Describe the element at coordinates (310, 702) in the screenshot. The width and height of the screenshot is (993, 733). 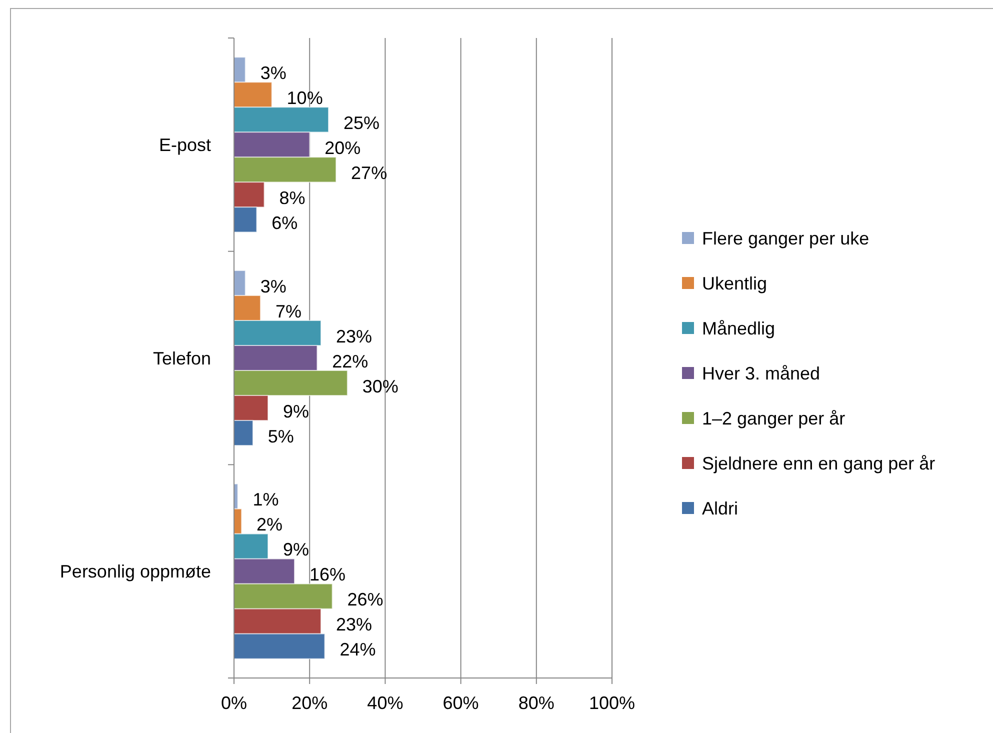
I see `x-tick-label: 20%` at that location.